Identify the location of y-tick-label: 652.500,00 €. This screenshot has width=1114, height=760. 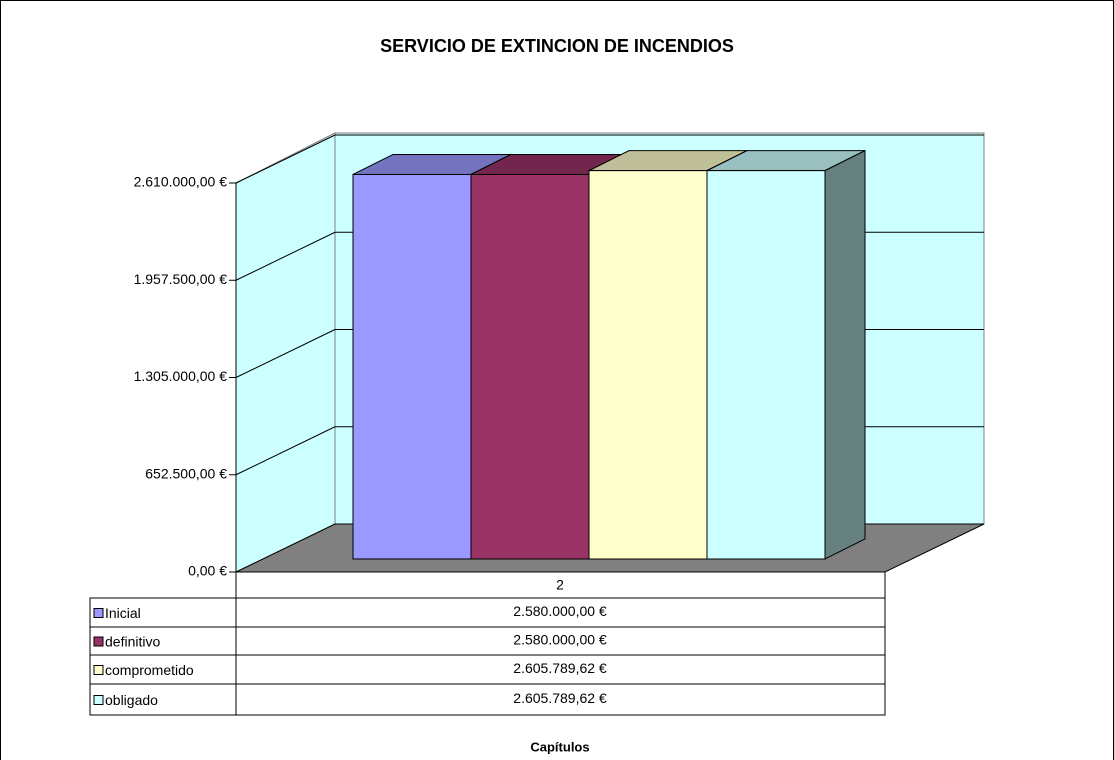
(186, 473).